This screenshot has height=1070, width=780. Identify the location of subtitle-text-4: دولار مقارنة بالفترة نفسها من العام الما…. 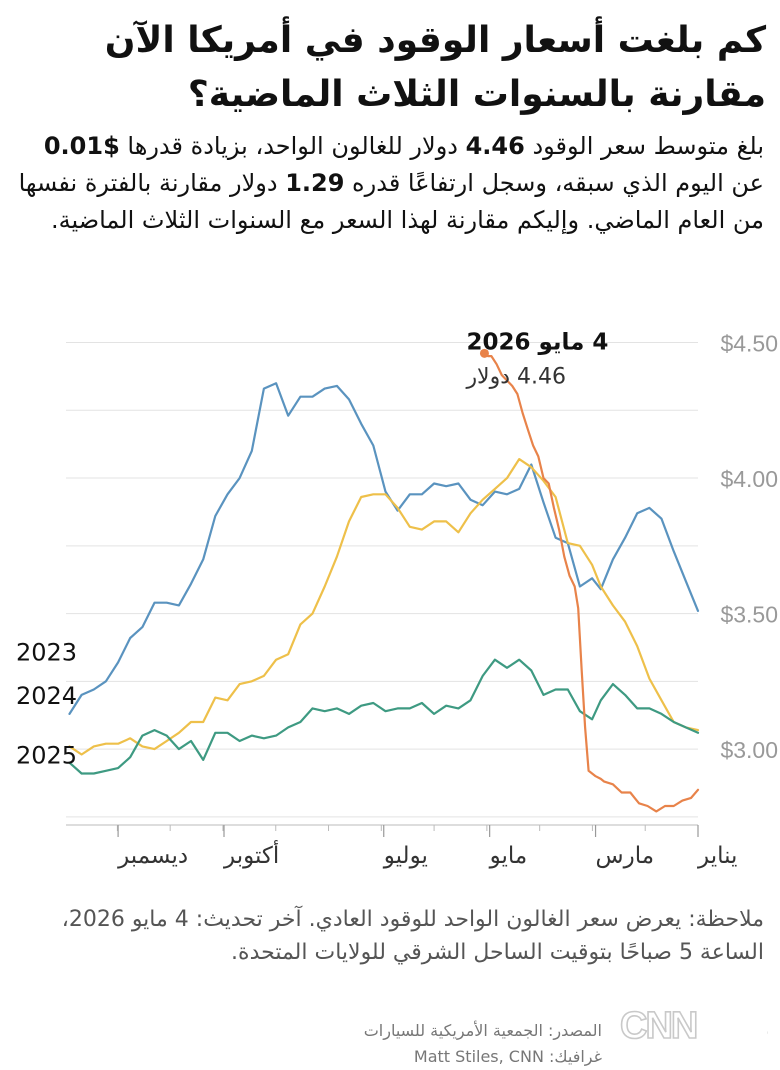
(391, 201).